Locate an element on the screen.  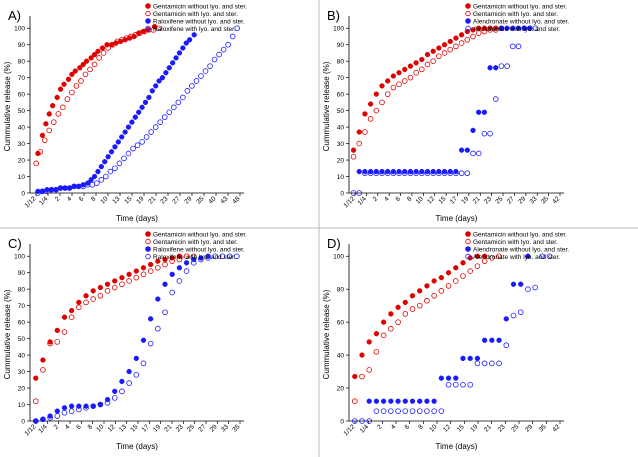
x-tick-label: 4 is located at coordinates (68, 427).